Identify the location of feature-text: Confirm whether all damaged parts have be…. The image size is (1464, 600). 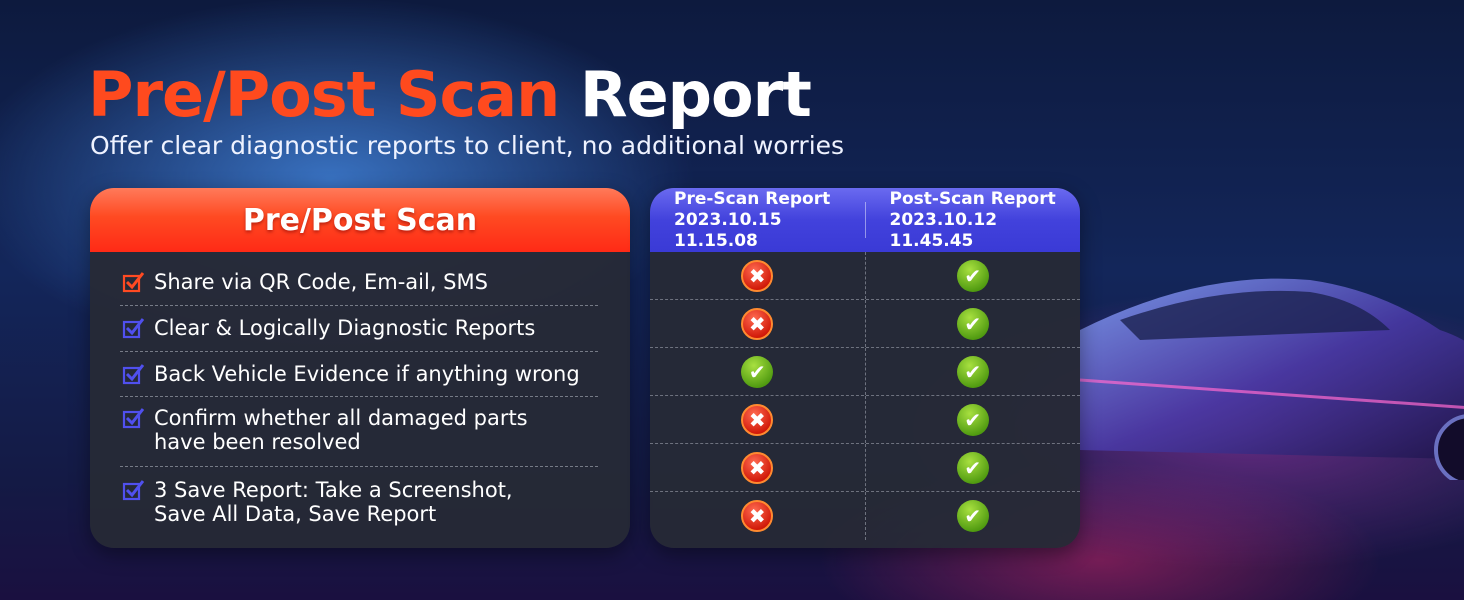
(341, 430).